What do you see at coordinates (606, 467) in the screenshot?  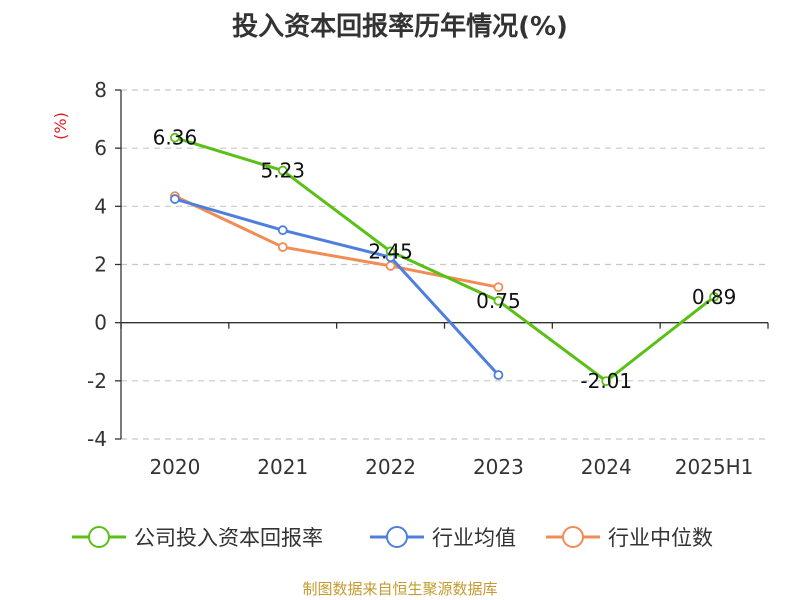 I see `x-tick-label: 2024` at bounding box center [606, 467].